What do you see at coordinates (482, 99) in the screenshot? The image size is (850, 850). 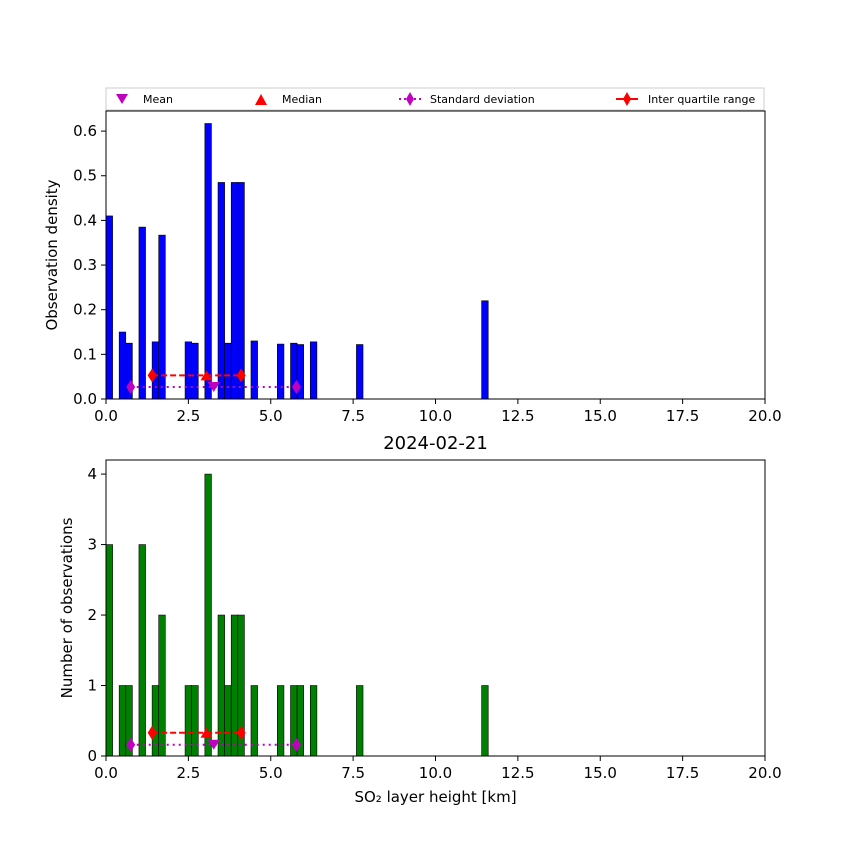 I see `legend-label-std: Standard deviation` at bounding box center [482, 99].